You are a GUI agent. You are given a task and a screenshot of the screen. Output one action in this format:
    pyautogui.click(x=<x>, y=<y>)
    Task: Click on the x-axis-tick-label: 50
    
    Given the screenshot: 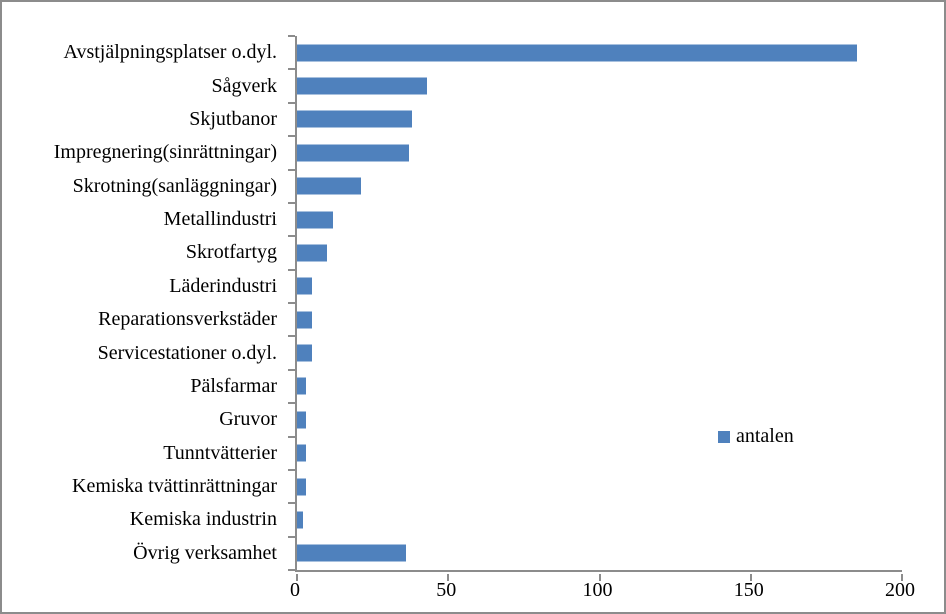 What is the action you would take?
    pyautogui.click(x=446, y=590)
    